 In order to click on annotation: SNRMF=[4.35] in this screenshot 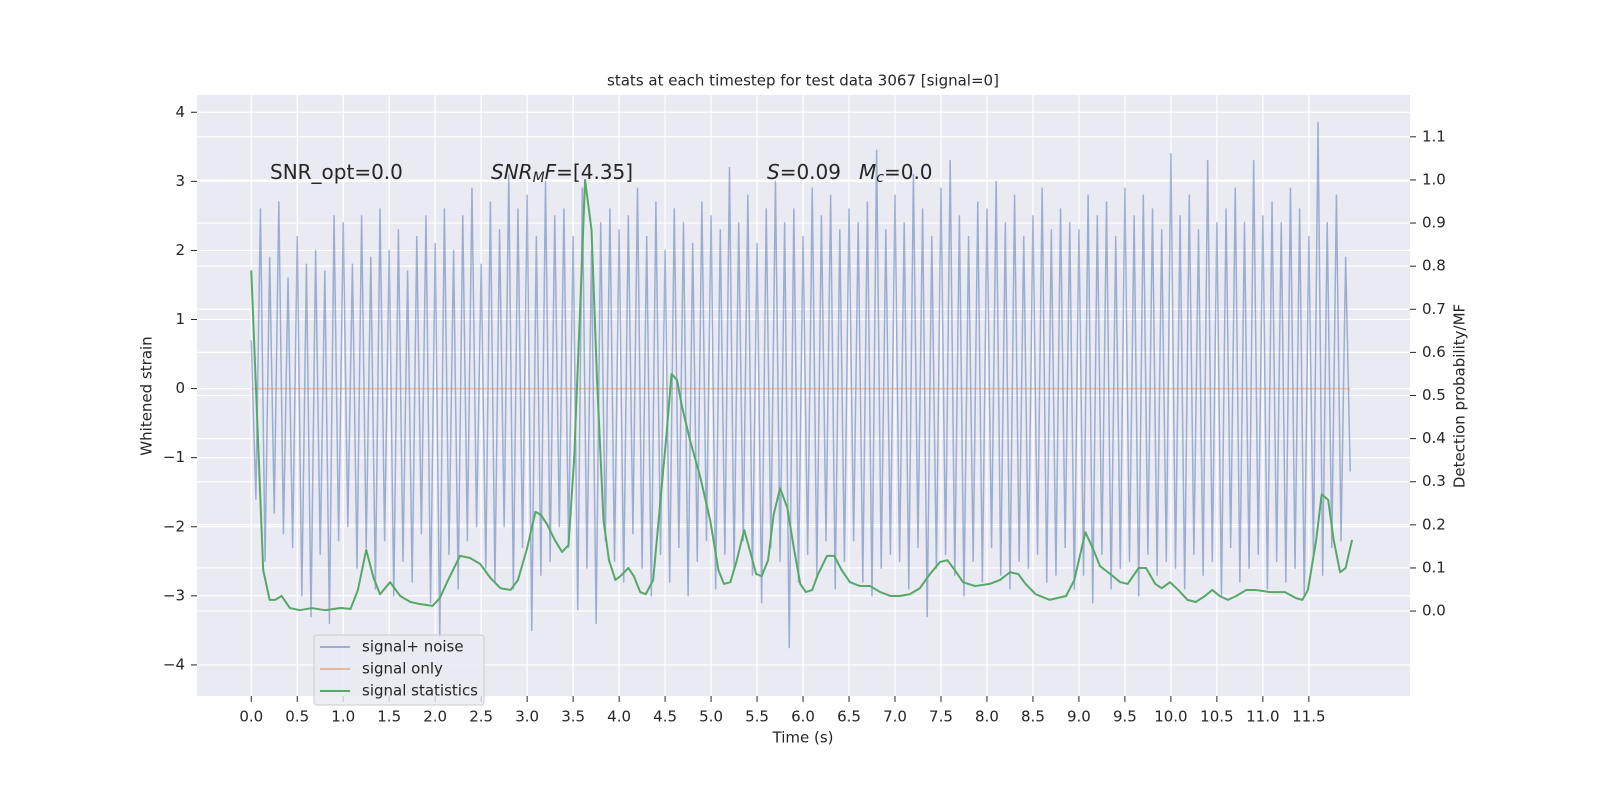, I will do `click(562, 173)`.